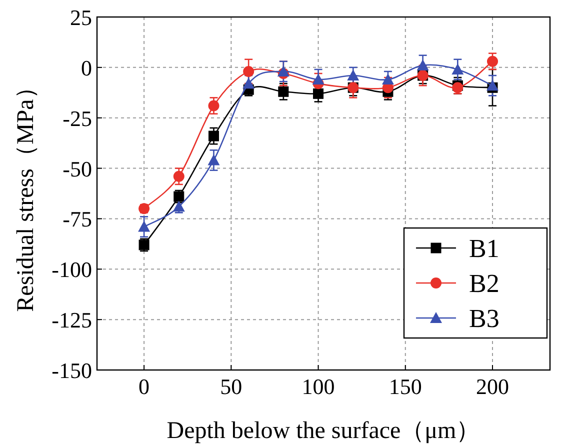 This screenshot has width=576, height=448. Describe the element at coordinates (144, 386) in the screenshot. I see `x-tick-label: 0` at that location.